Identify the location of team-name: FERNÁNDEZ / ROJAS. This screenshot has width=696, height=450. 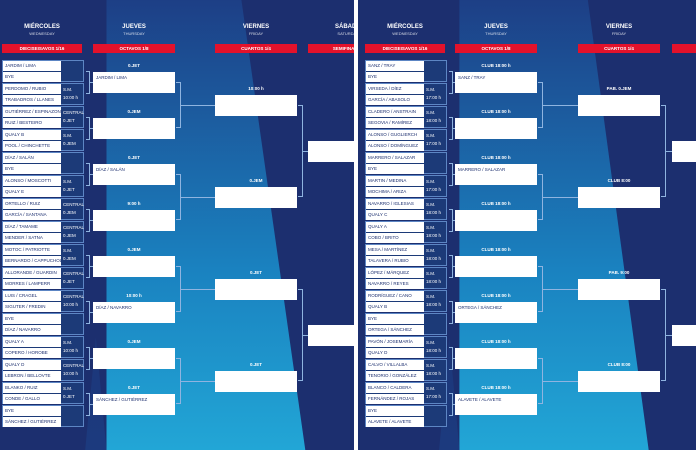
(395, 399).